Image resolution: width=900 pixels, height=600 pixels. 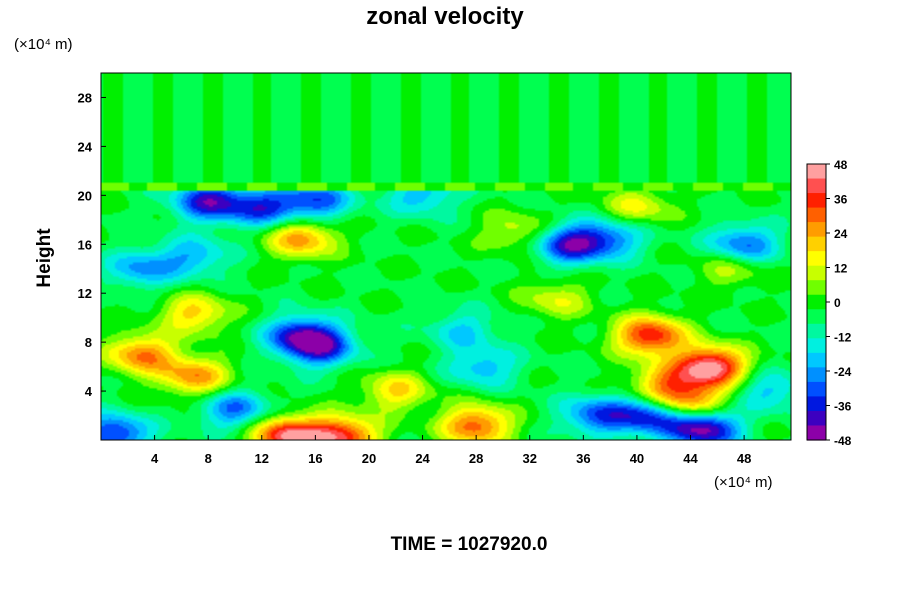 I want to click on y-tick-label: 8, so click(x=88, y=342).